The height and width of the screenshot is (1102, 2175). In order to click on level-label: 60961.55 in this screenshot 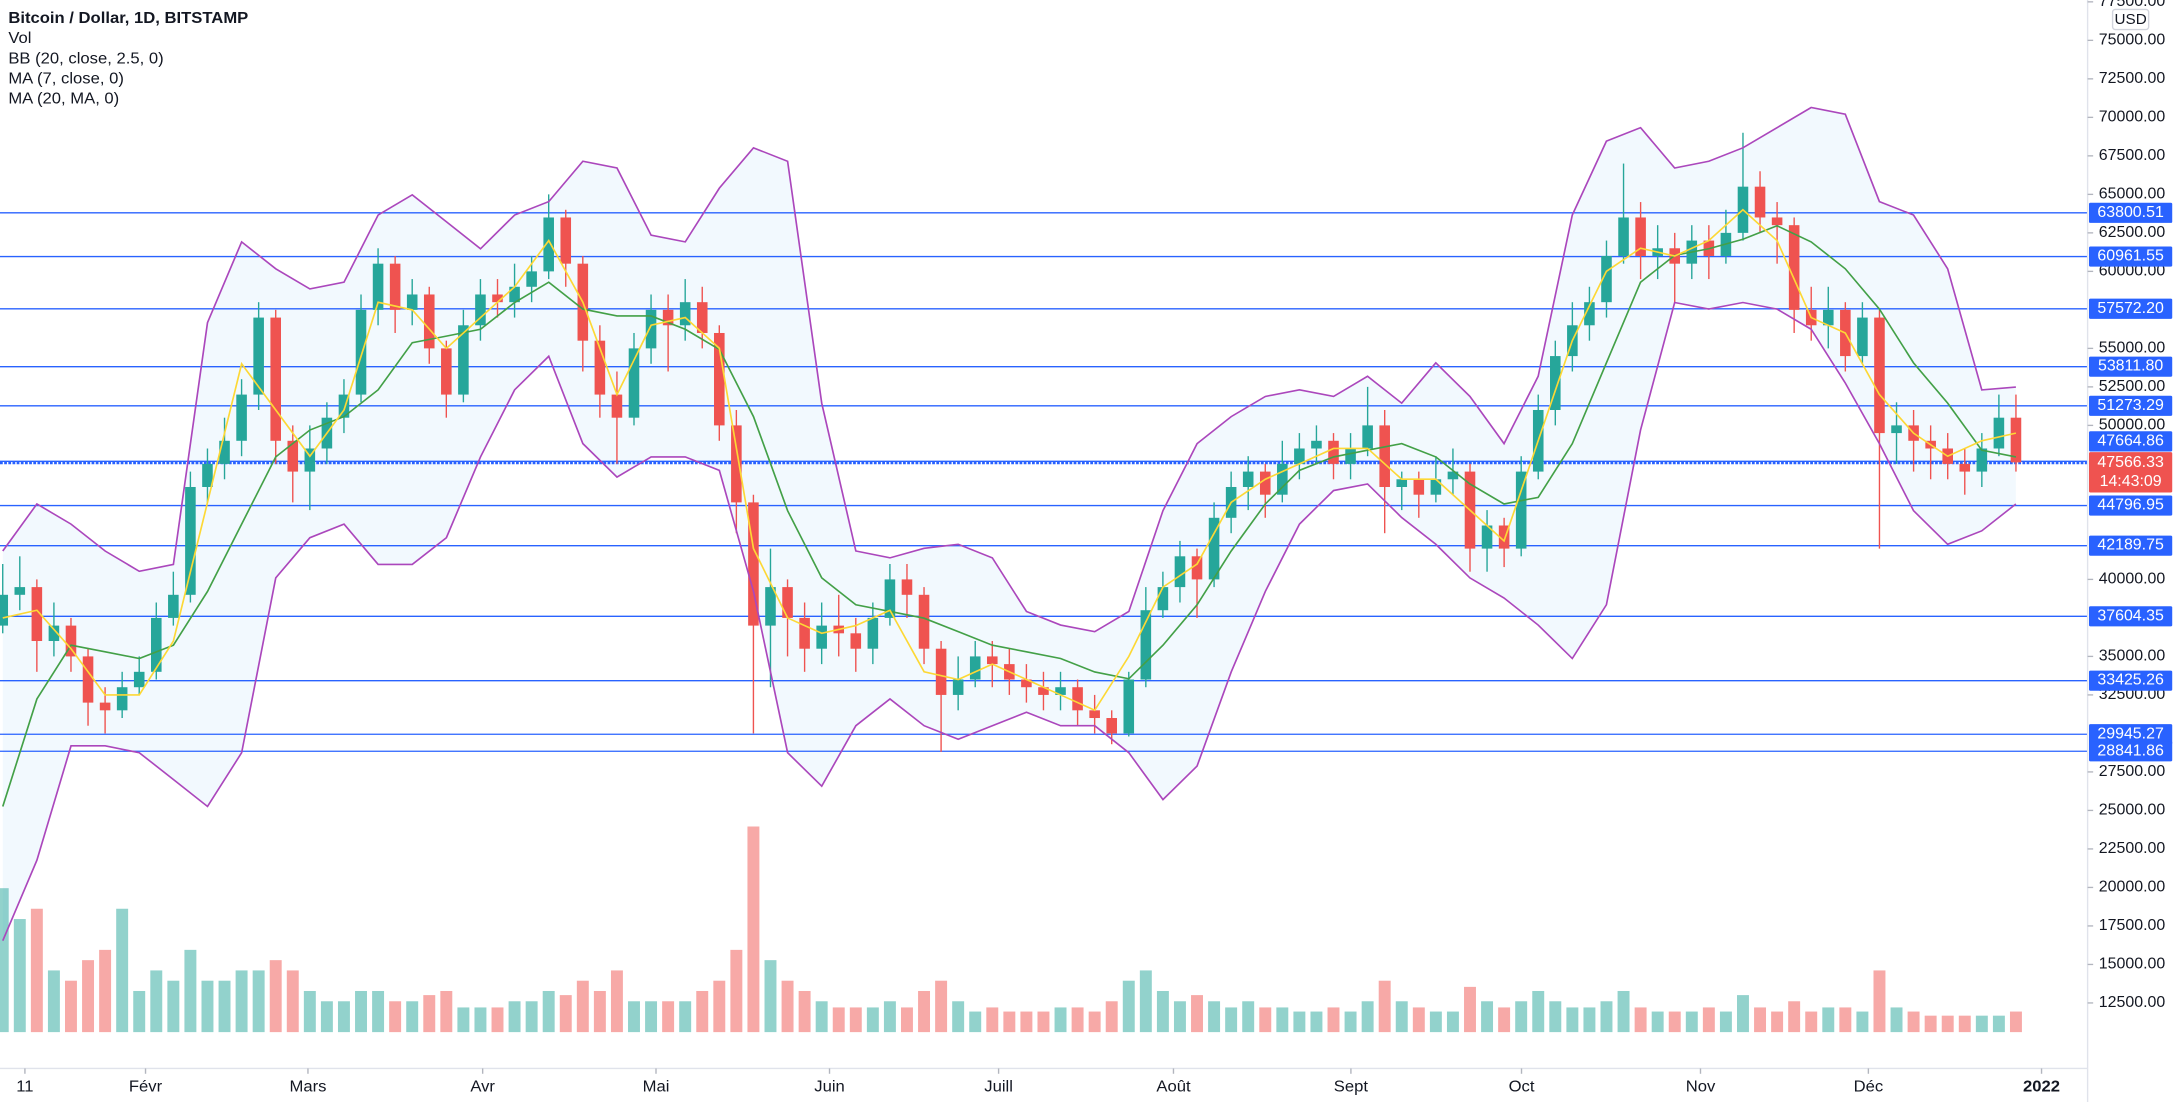, I will do `click(2130, 256)`.